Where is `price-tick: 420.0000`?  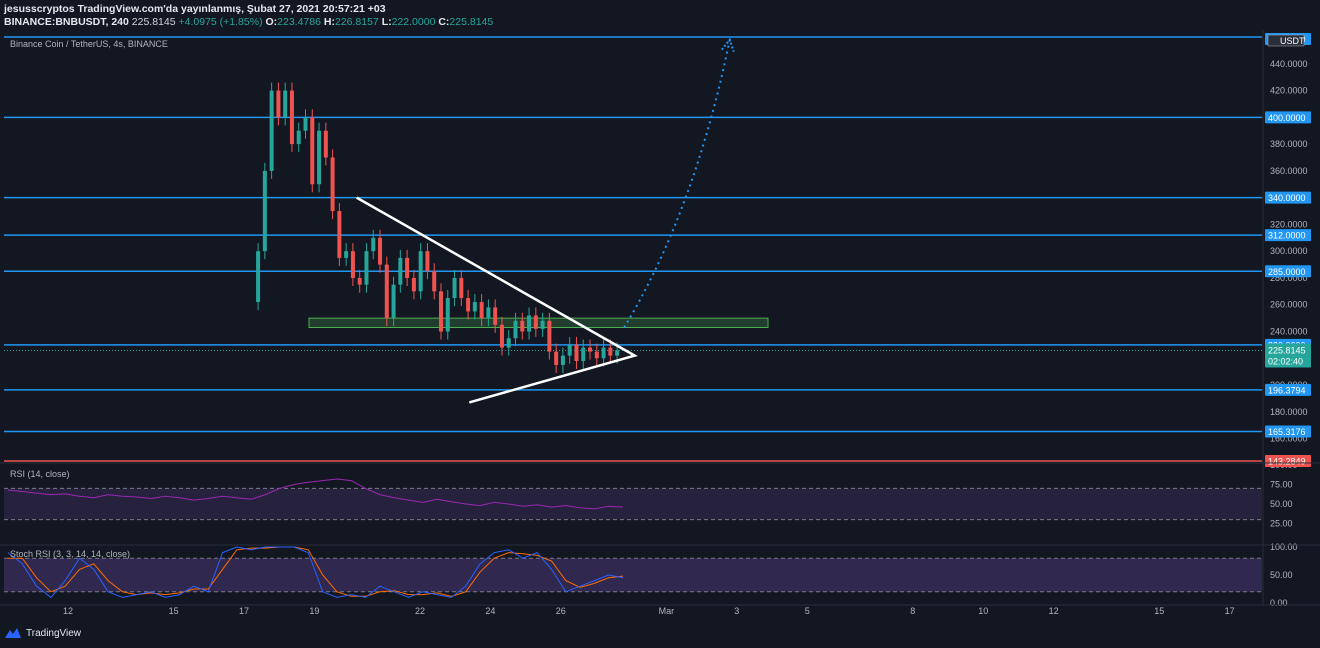
price-tick: 420.0000 is located at coordinates (1289, 91).